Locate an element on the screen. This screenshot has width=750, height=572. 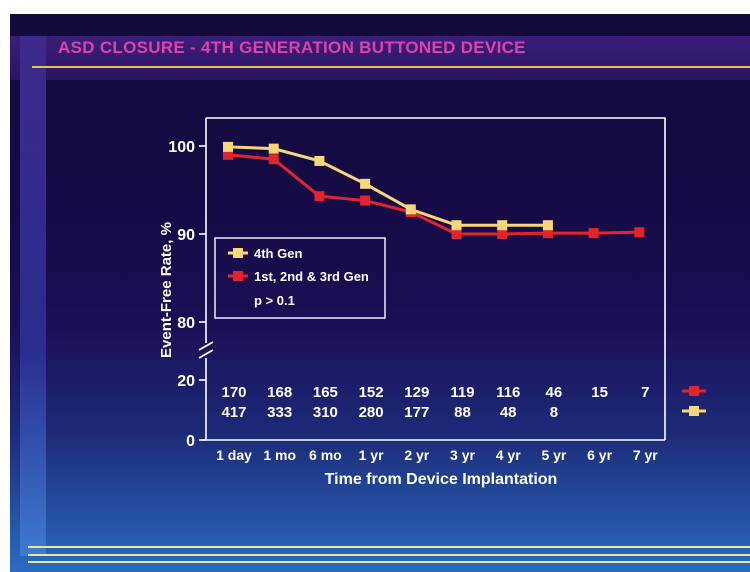
at-risk-count-1st-3rd-gen: 46 is located at coordinates (554, 392).